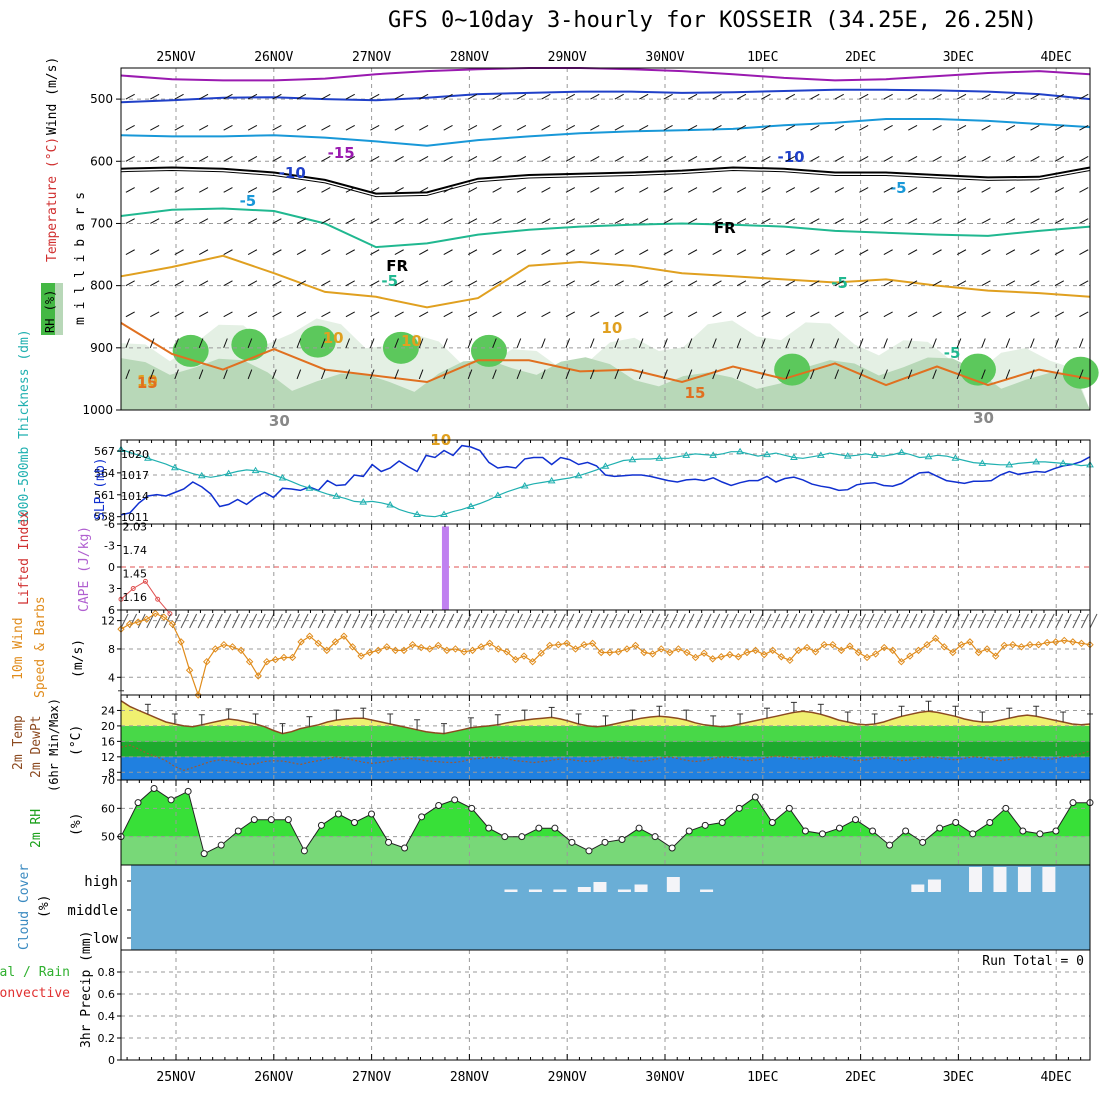 The width and height of the screenshot is (1100, 1100). Describe the element at coordinates (54, 745) in the screenshot. I see `minmax-axis-label: (6hr Min/Max)` at that location.